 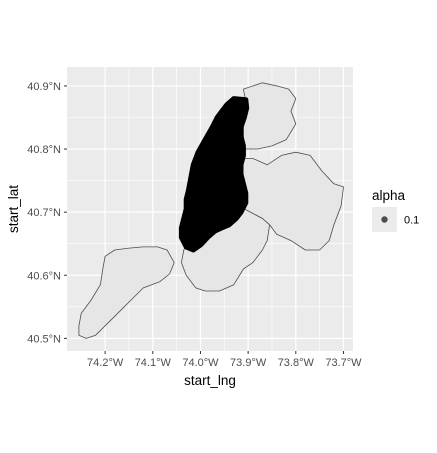 I want to click on legend: alpha 0.1, so click(x=395, y=210).